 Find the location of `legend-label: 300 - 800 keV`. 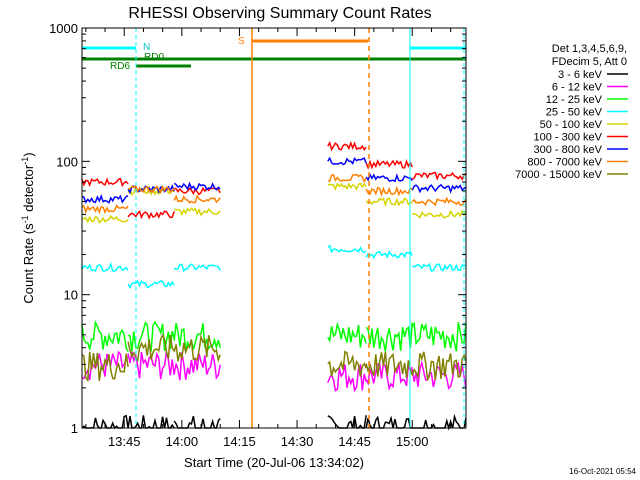

legend-label: 300 - 800 keV is located at coordinates (568, 150).